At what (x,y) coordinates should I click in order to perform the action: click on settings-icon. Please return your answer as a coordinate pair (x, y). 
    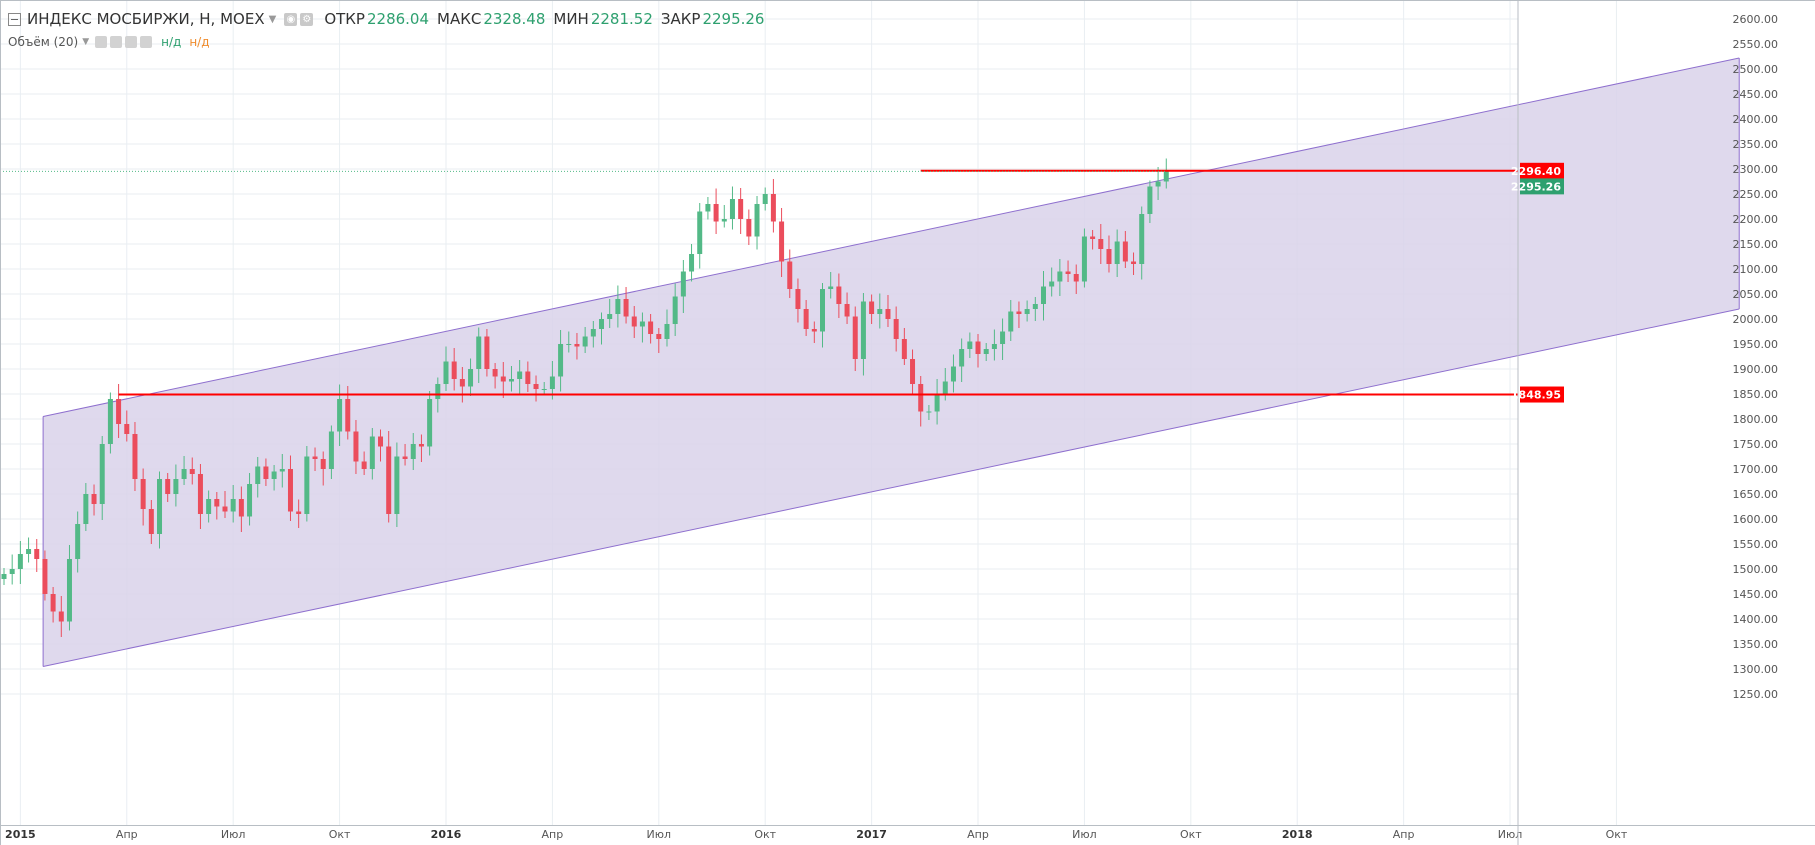
    Looking at the image, I should click on (116, 42).